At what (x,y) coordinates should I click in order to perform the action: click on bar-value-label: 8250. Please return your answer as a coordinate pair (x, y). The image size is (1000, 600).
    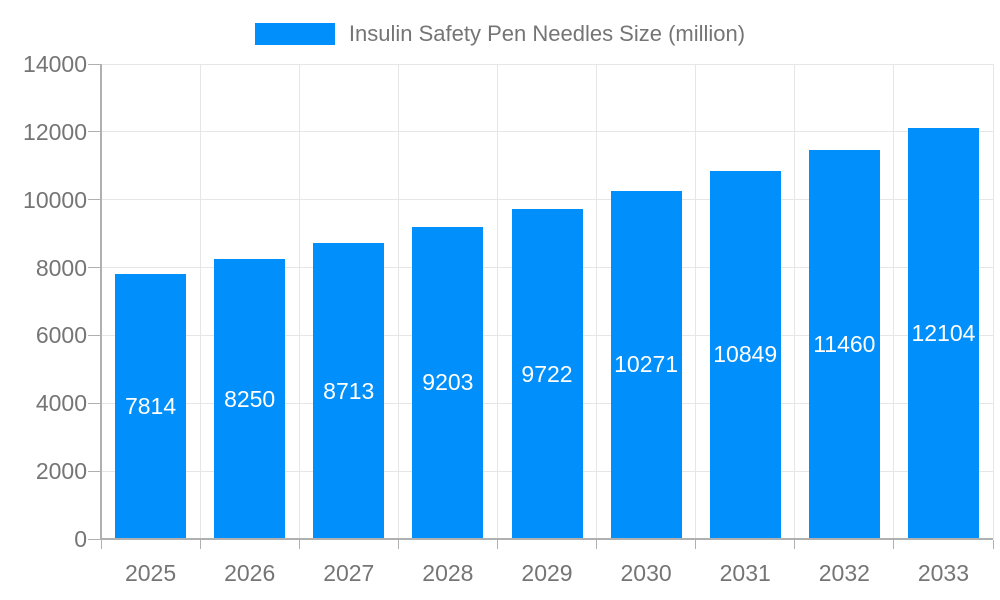
    Looking at the image, I should click on (250, 398).